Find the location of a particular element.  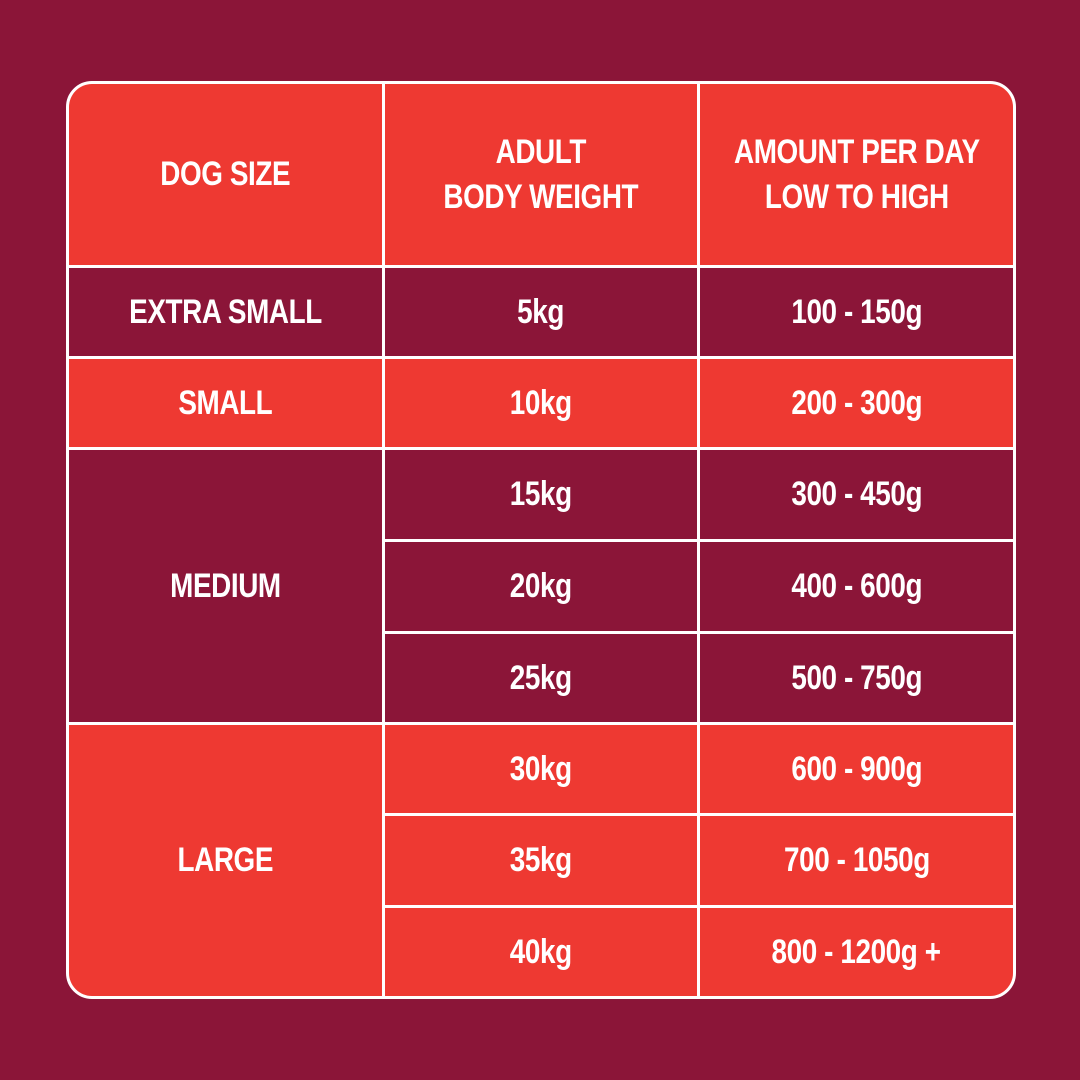

amount-cell: 200 - 300g is located at coordinates (856, 403).